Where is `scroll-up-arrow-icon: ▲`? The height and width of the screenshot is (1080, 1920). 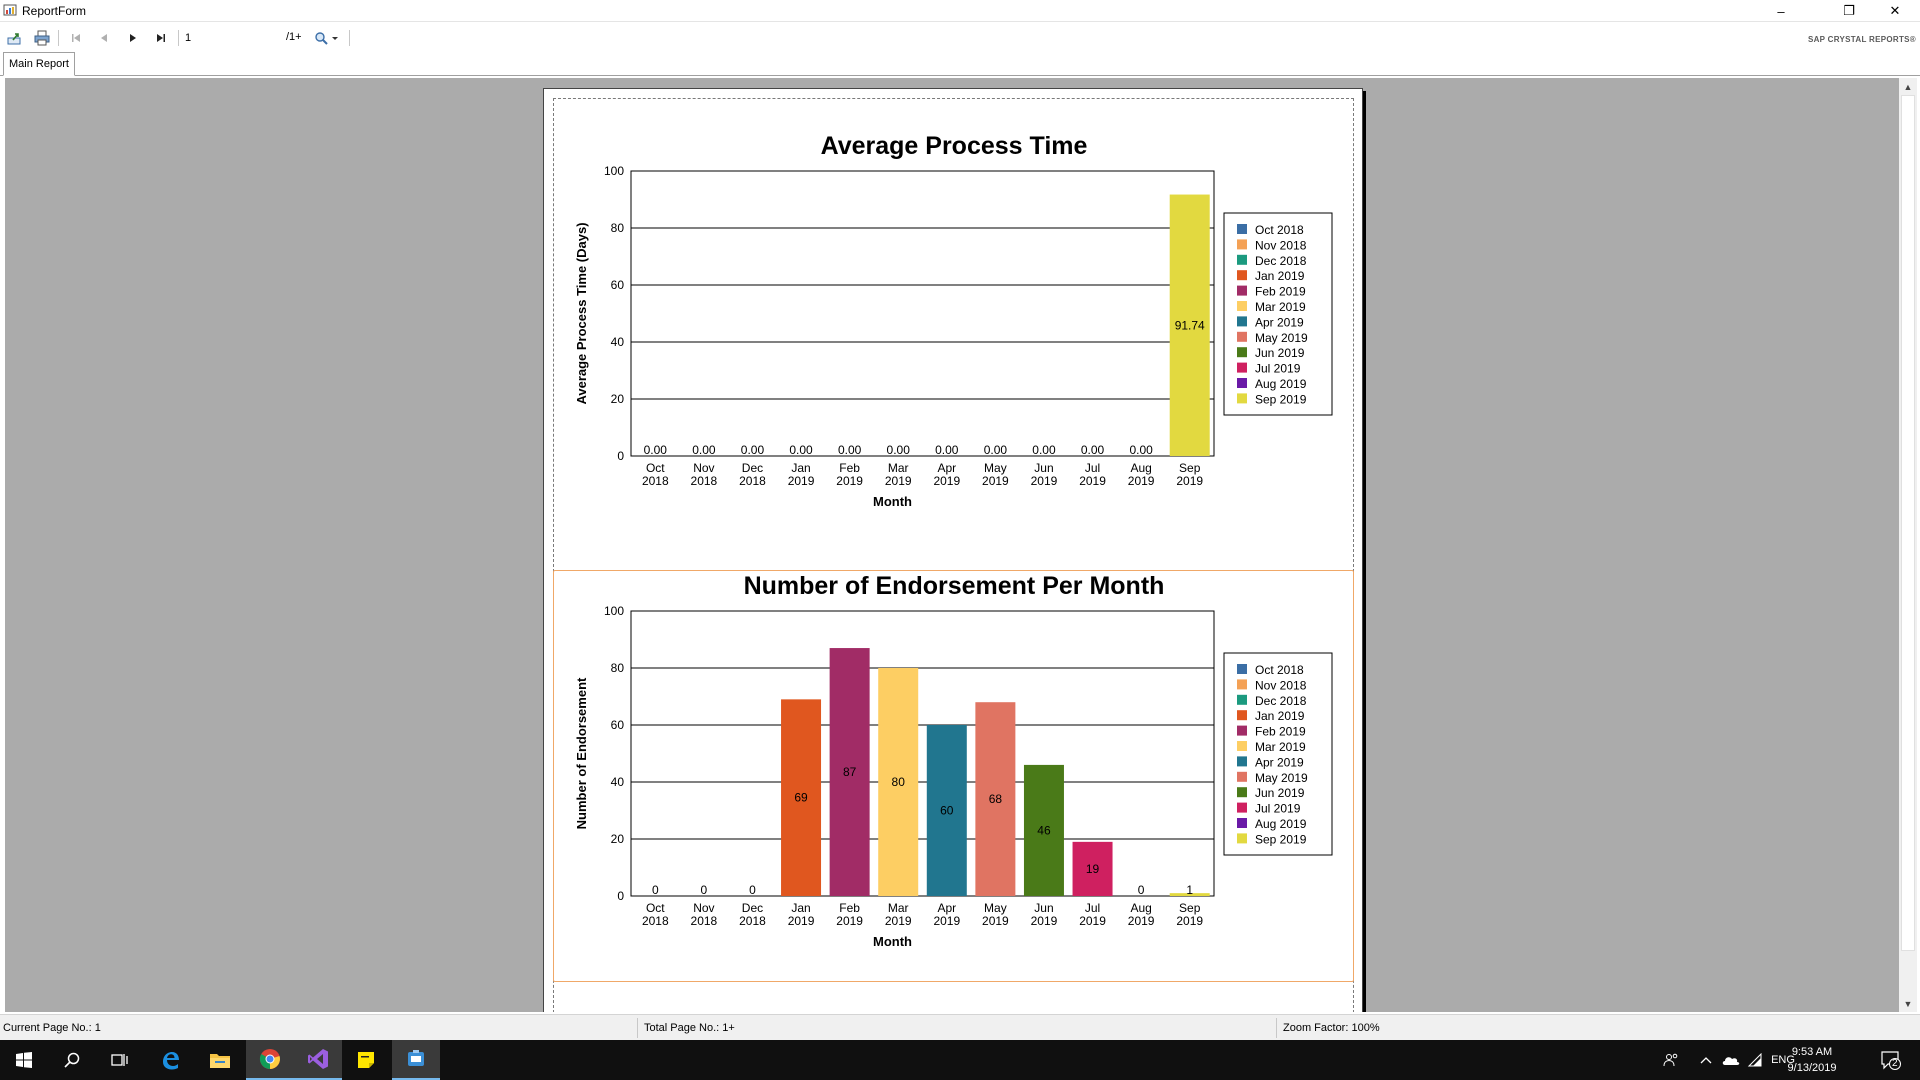
scroll-up-arrow-icon: ▲ is located at coordinates (1908, 86).